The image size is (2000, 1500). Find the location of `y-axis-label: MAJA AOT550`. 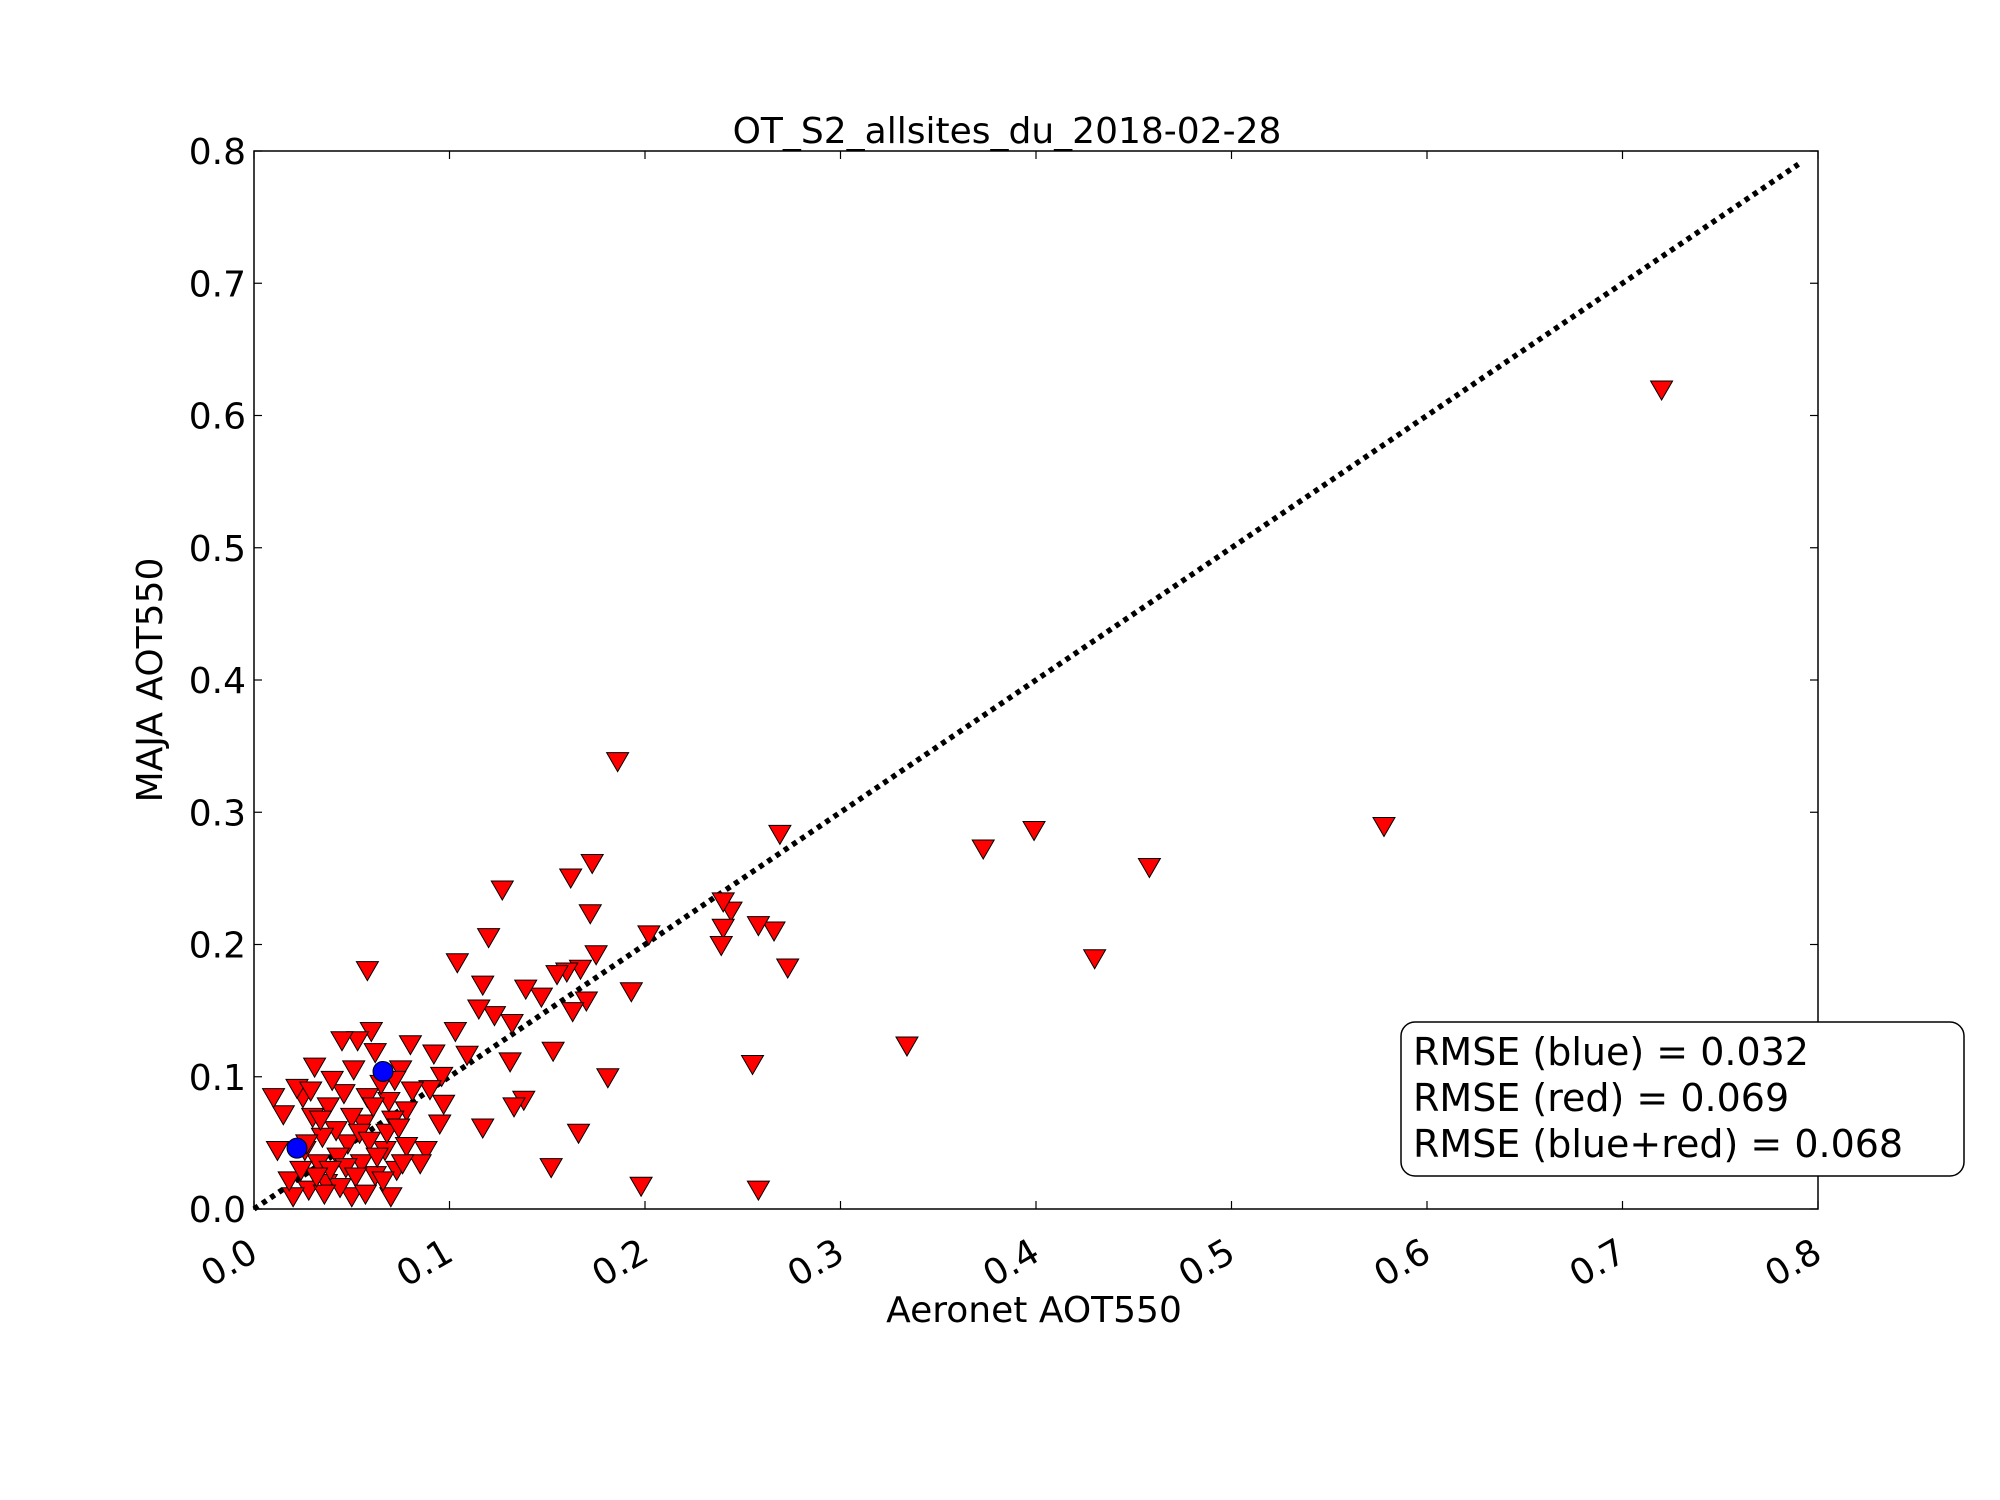

y-axis-label: MAJA AOT550 is located at coordinates (150, 680).